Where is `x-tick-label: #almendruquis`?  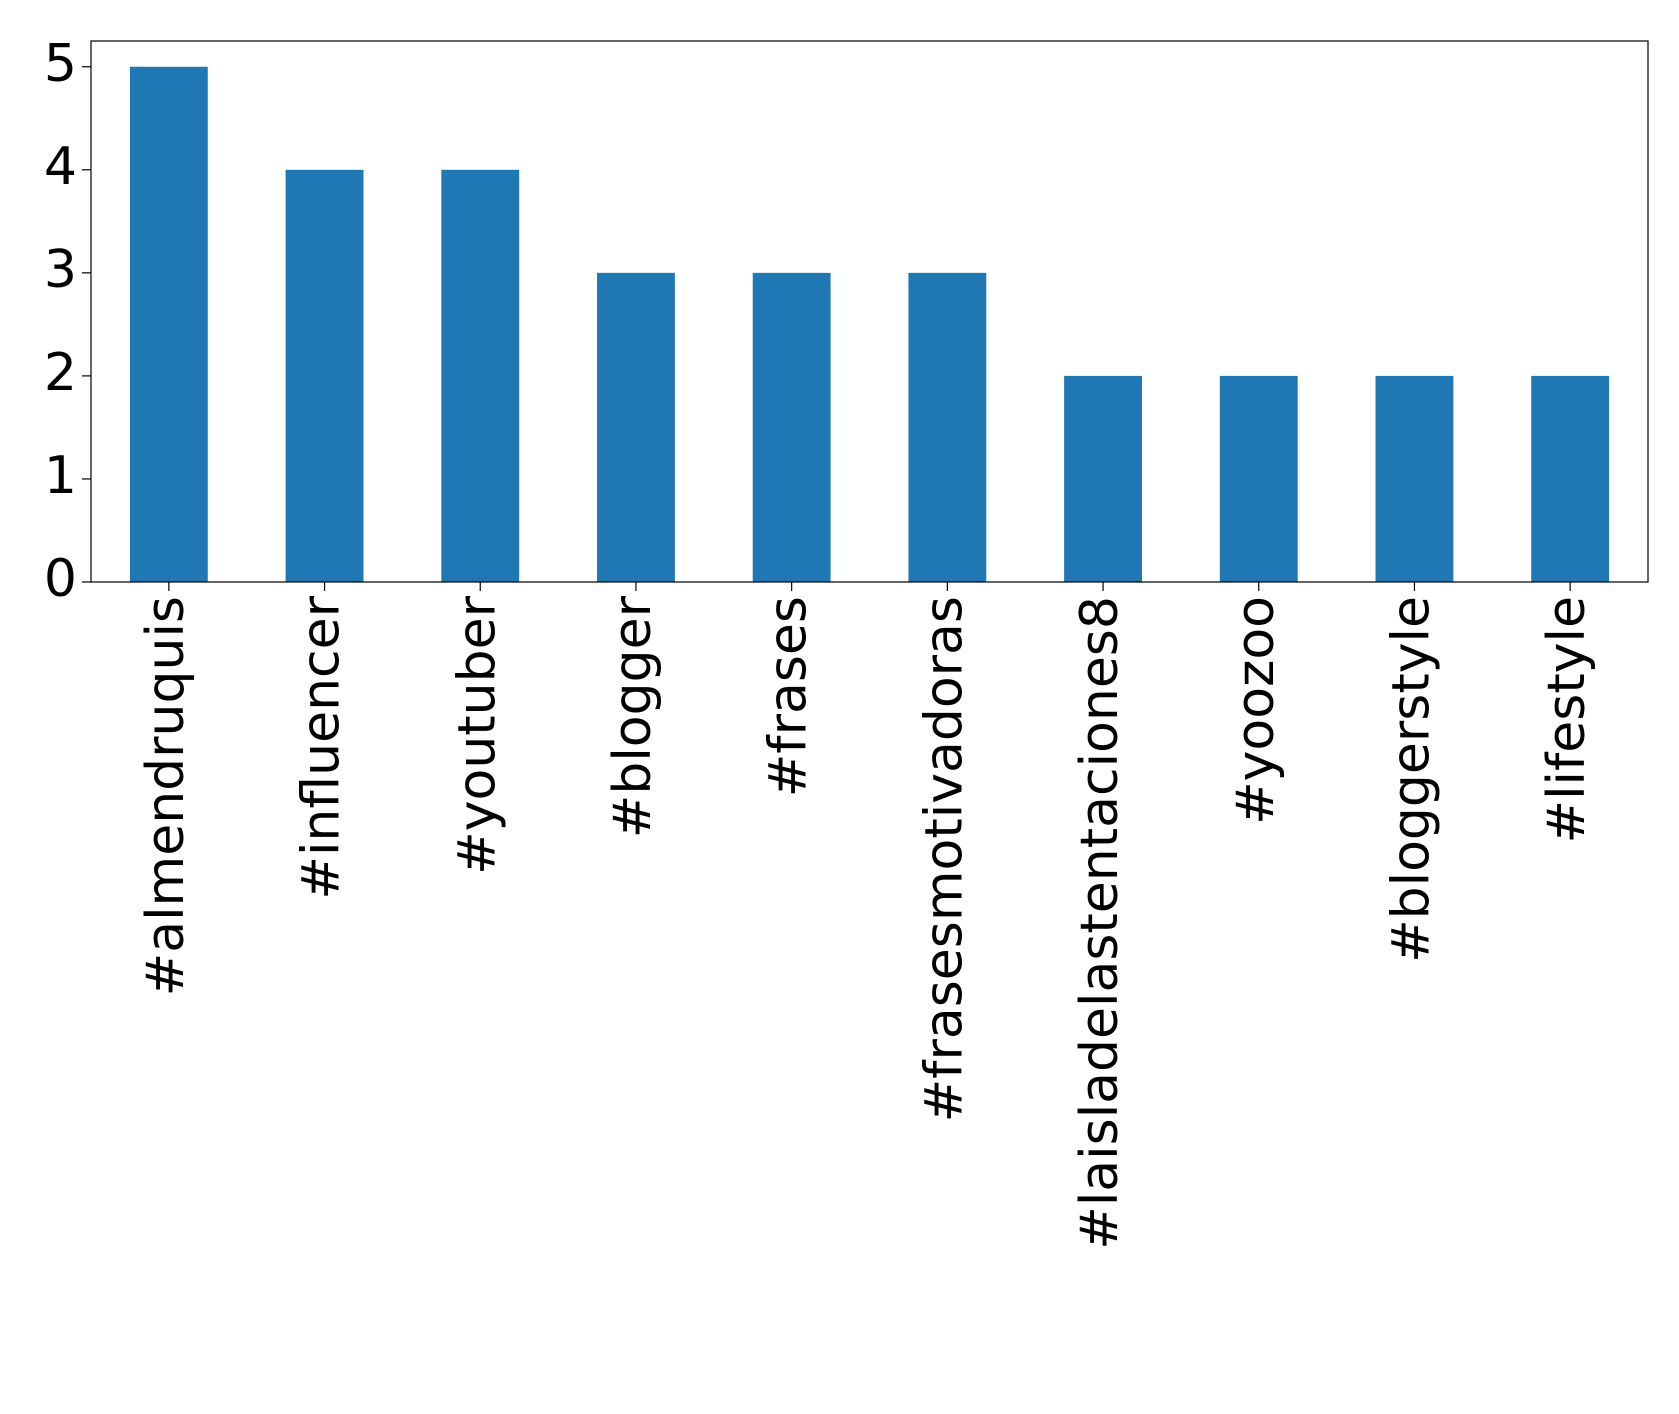 x-tick-label: #almendruquis is located at coordinates (166, 796).